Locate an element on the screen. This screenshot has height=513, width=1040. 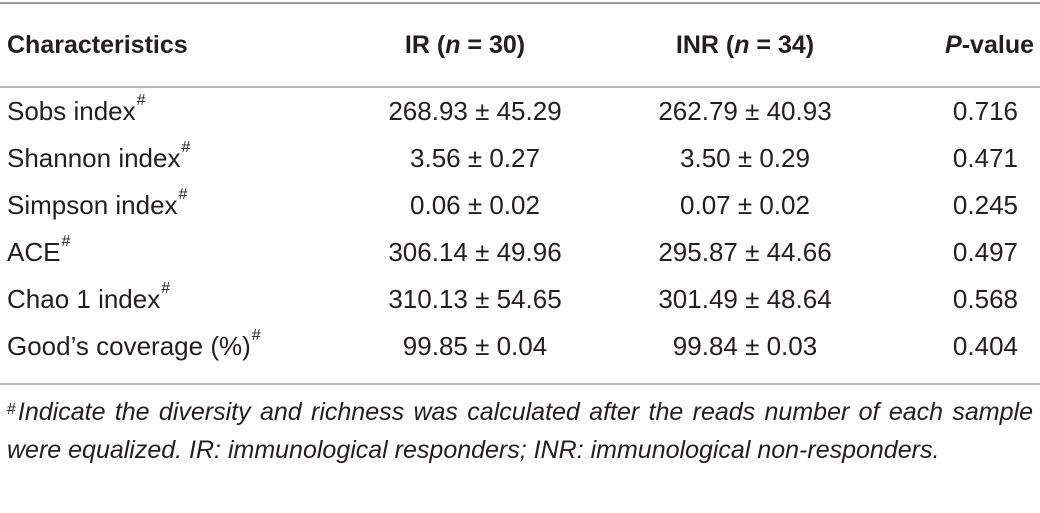
header-p-value: P-value is located at coordinates (960, 45).